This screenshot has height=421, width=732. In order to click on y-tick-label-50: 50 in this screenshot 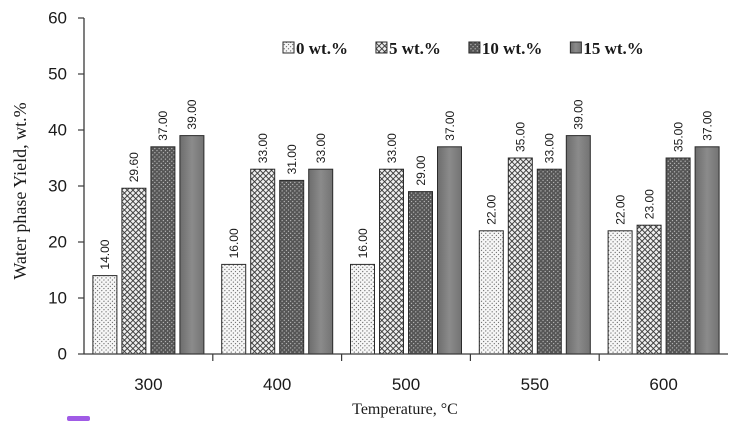, I will do `click(57, 74)`.